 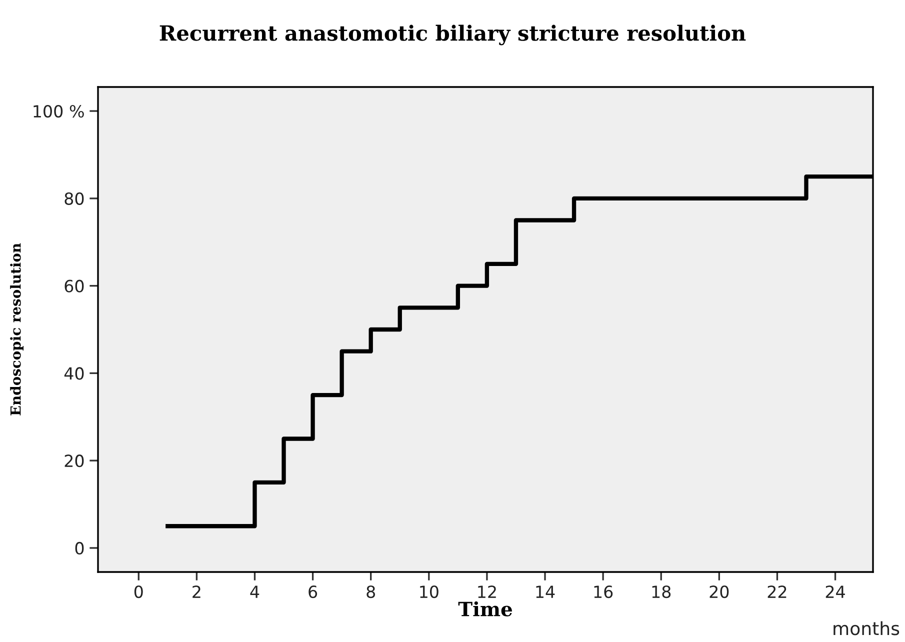 What do you see at coordinates (79, 548) in the screenshot?
I see `y-tick-label: 0` at bounding box center [79, 548].